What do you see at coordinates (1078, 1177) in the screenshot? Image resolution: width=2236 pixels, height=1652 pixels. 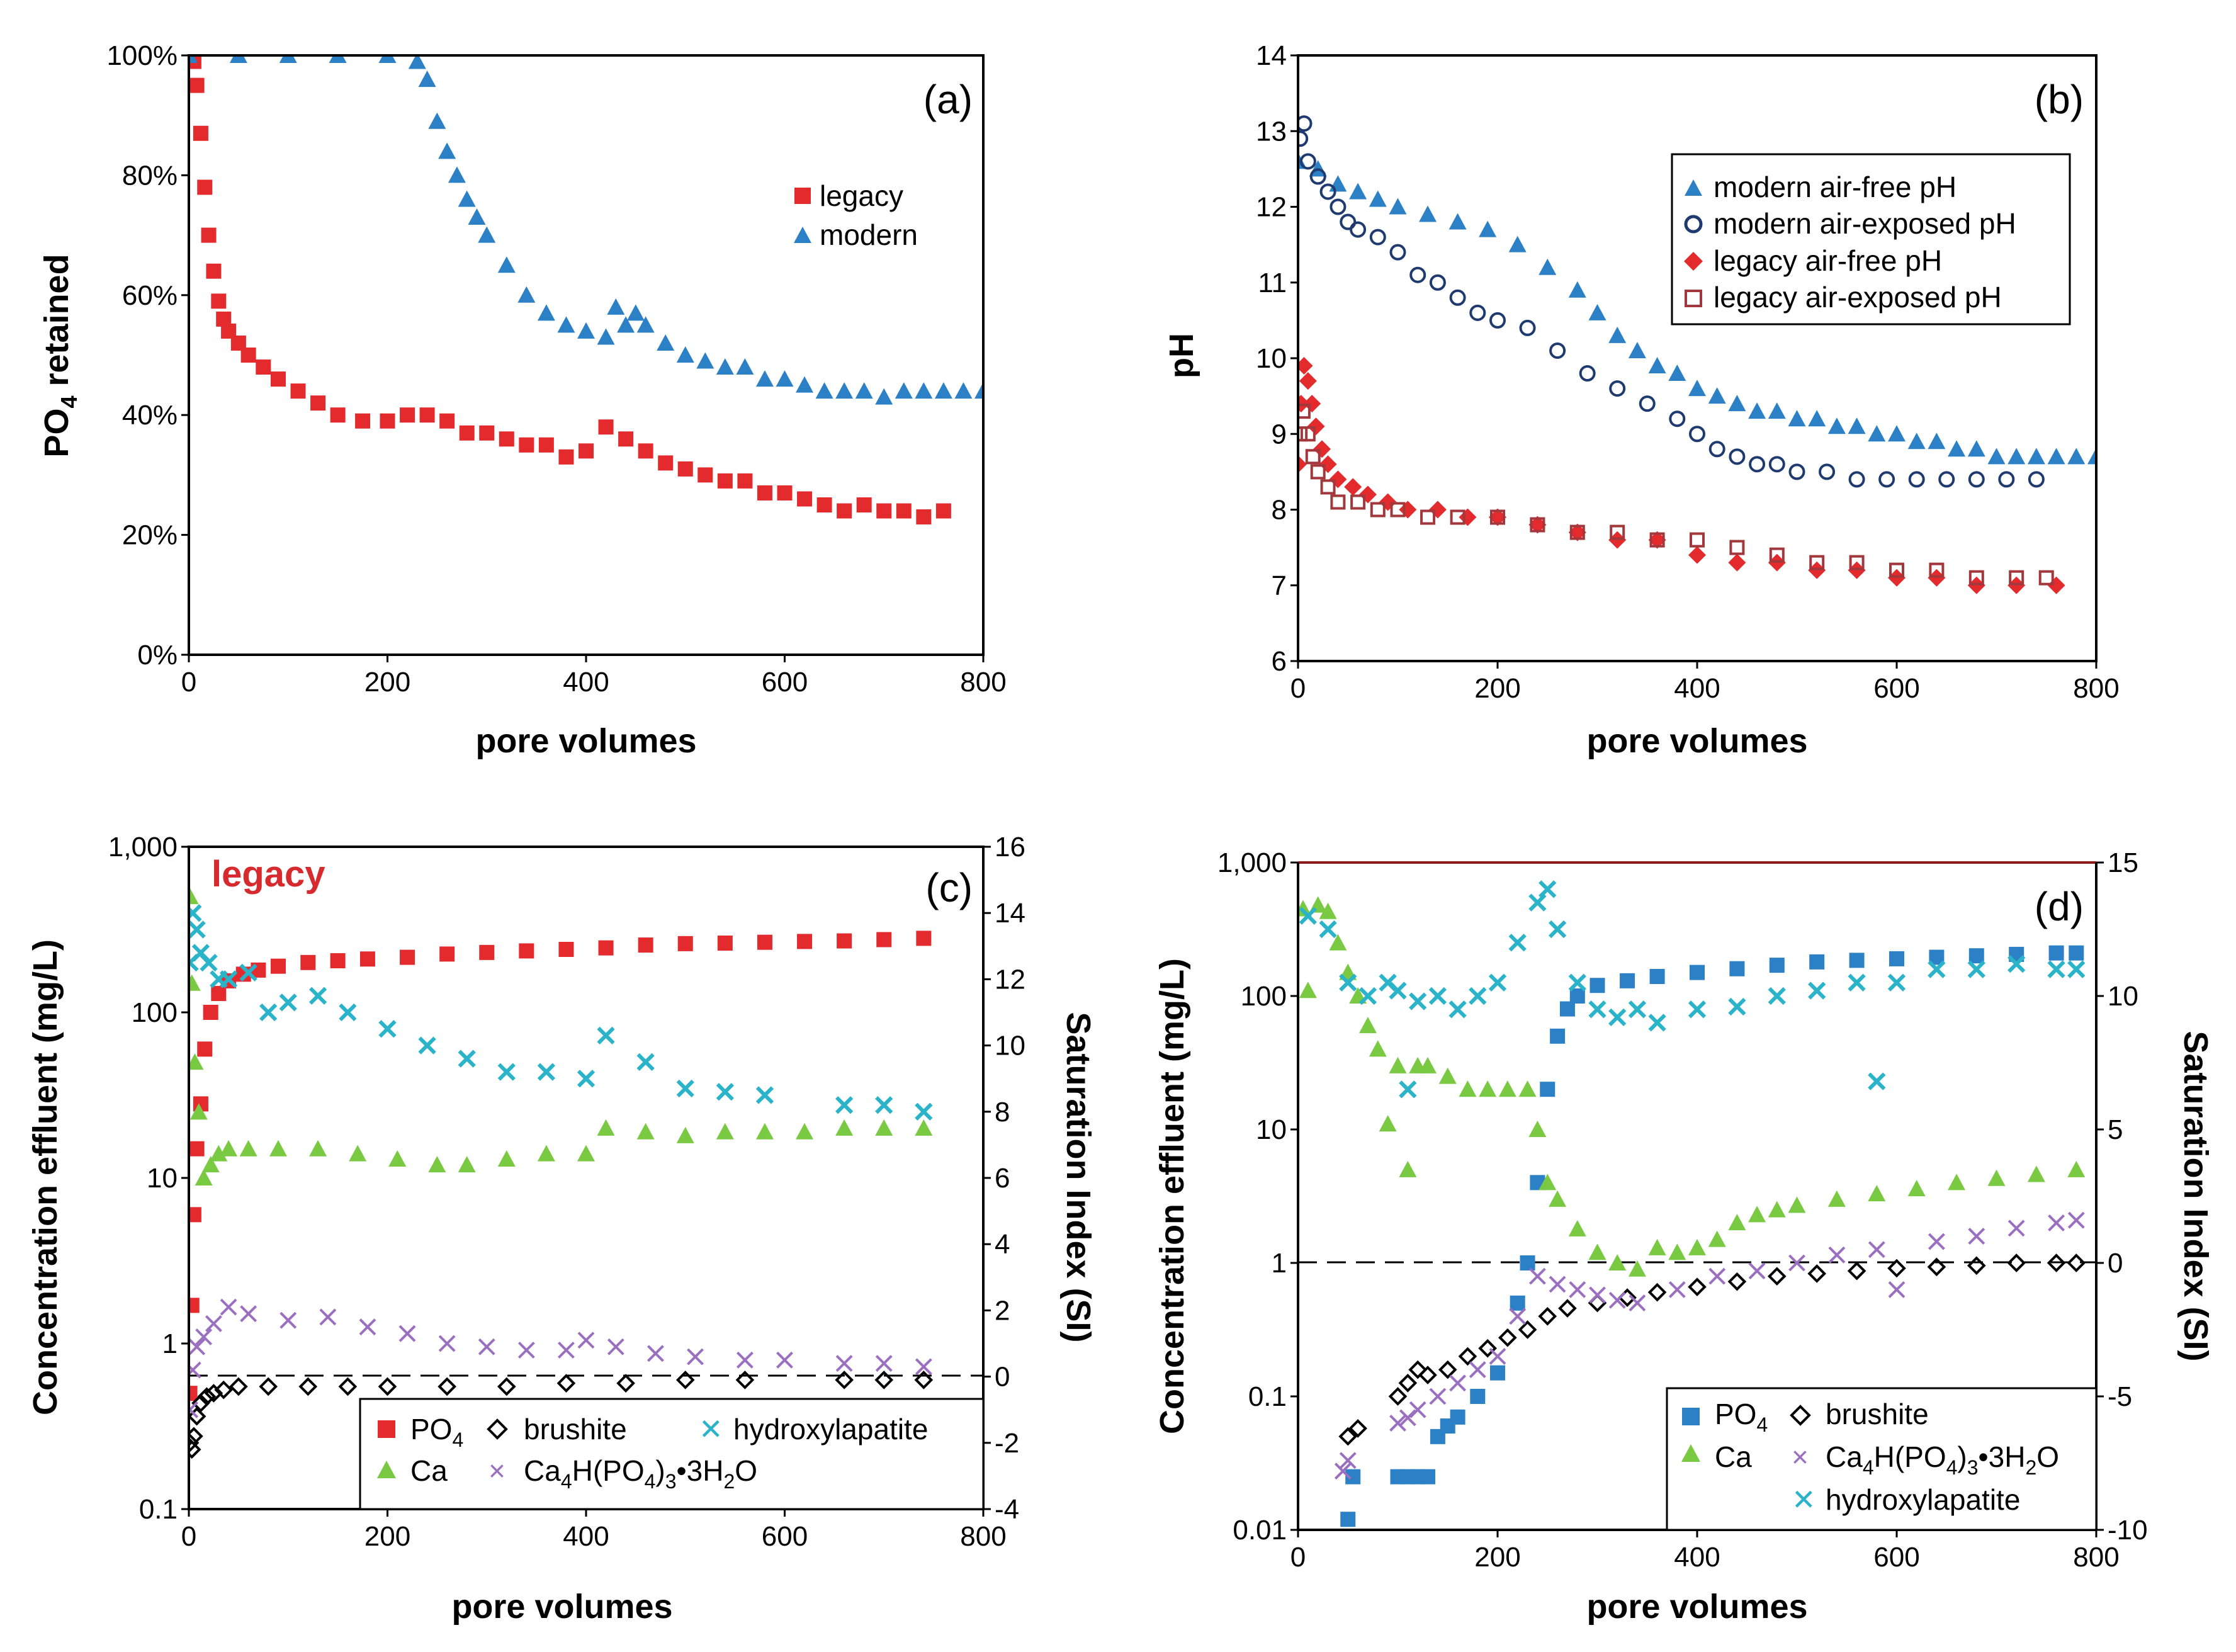 I see `y2-axis-label-c: Saturation Index (SI)` at bounding box center [1078, 1177].